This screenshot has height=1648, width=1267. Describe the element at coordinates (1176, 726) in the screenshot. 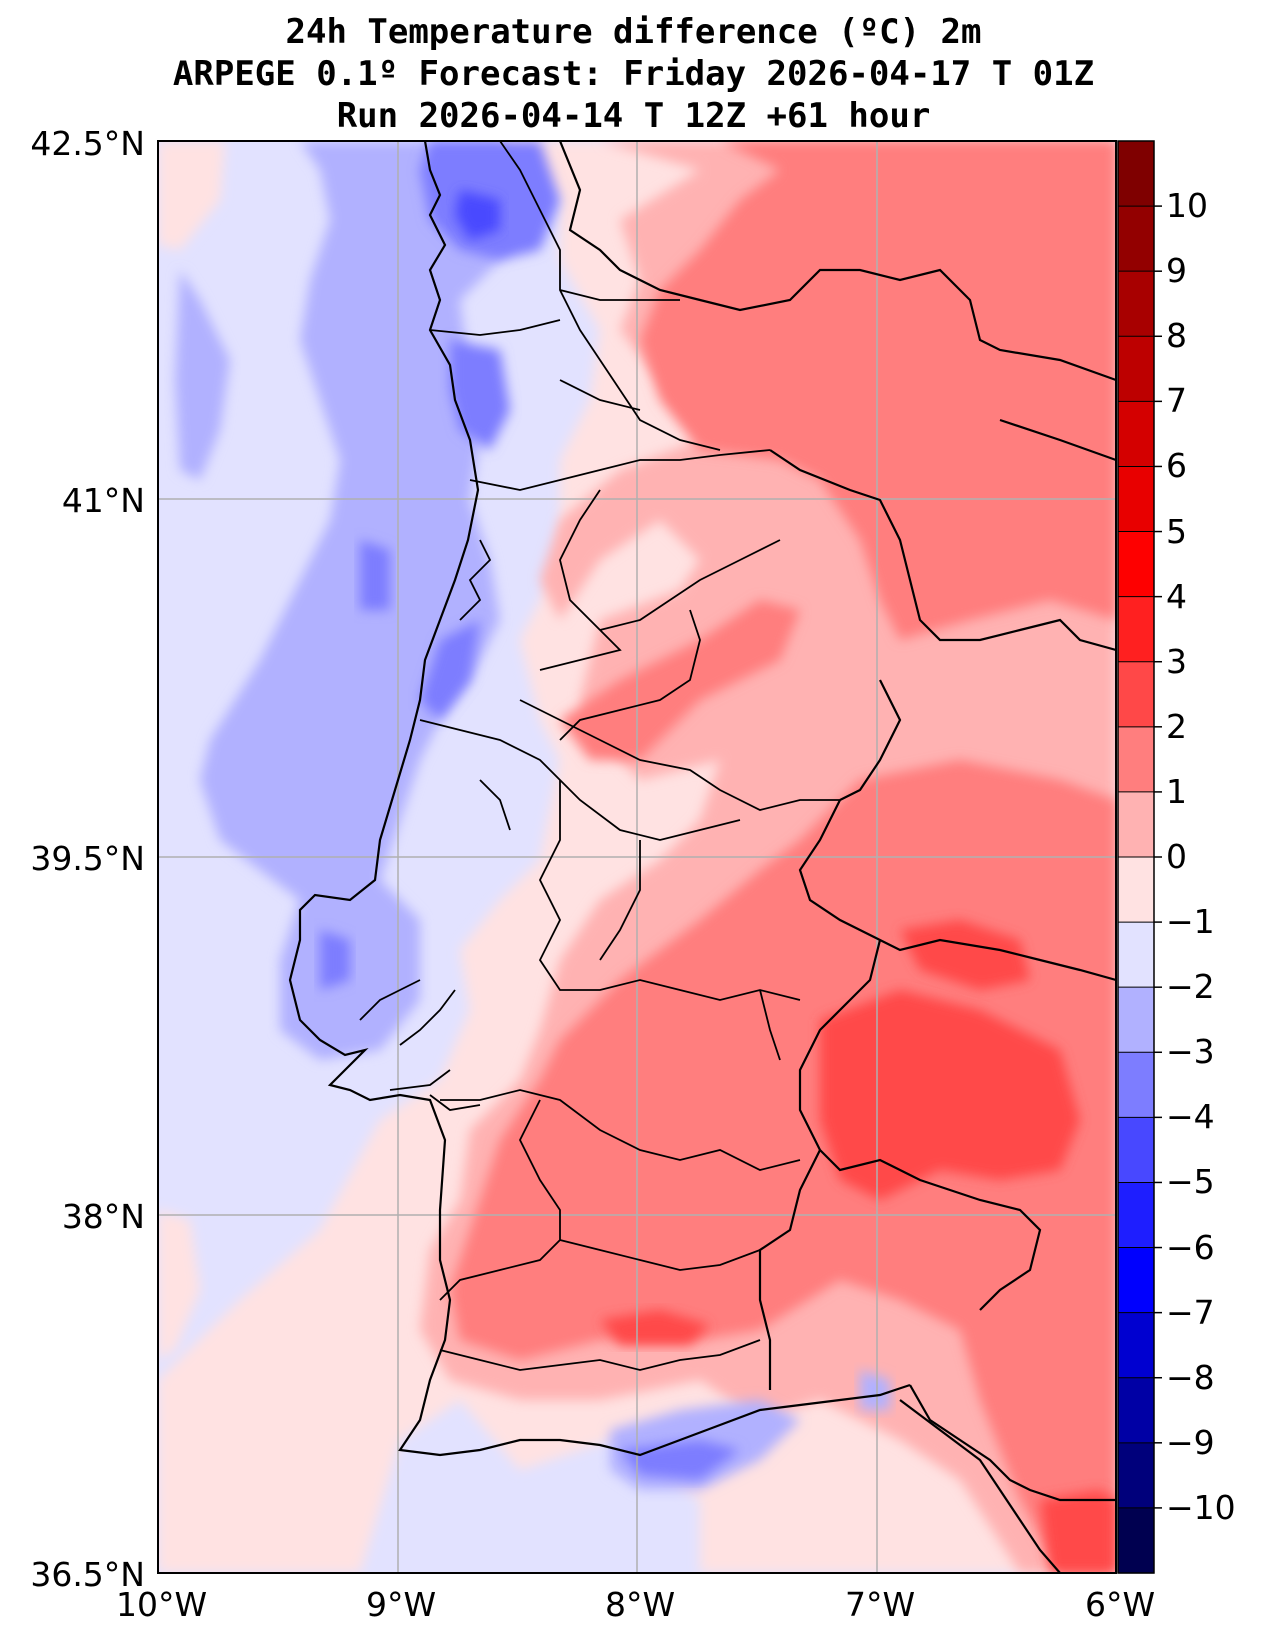

I see `colorbar-label: 2` at that location.